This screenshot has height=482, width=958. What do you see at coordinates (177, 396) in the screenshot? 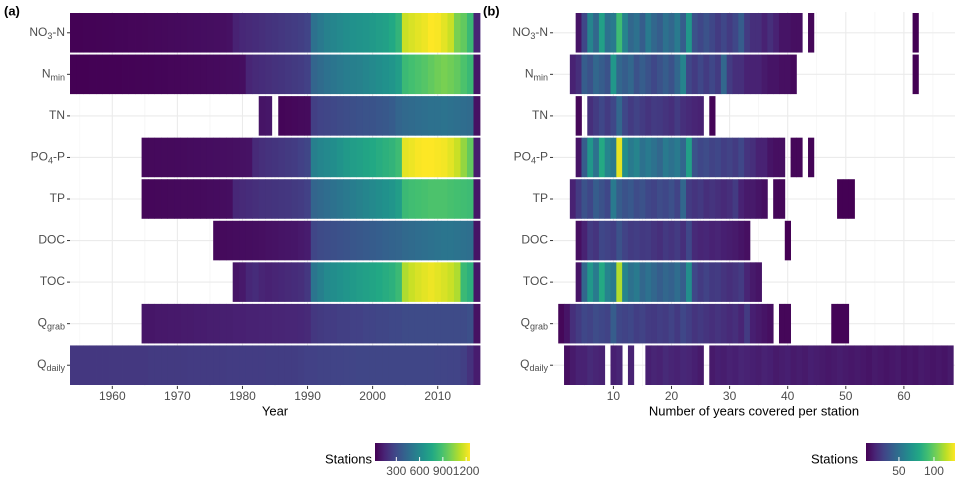
I see `x-tick-label: 1970` at bounding box center [177, 396].